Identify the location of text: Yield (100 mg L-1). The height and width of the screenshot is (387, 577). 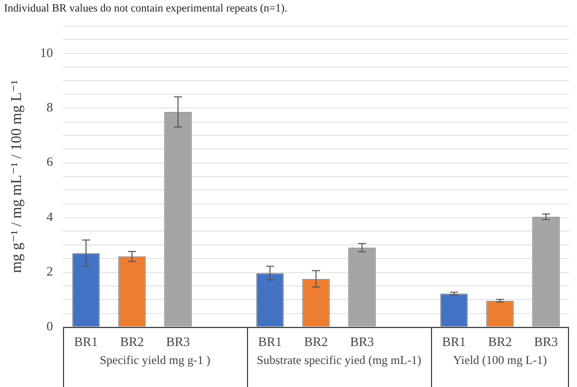
(500, 360).